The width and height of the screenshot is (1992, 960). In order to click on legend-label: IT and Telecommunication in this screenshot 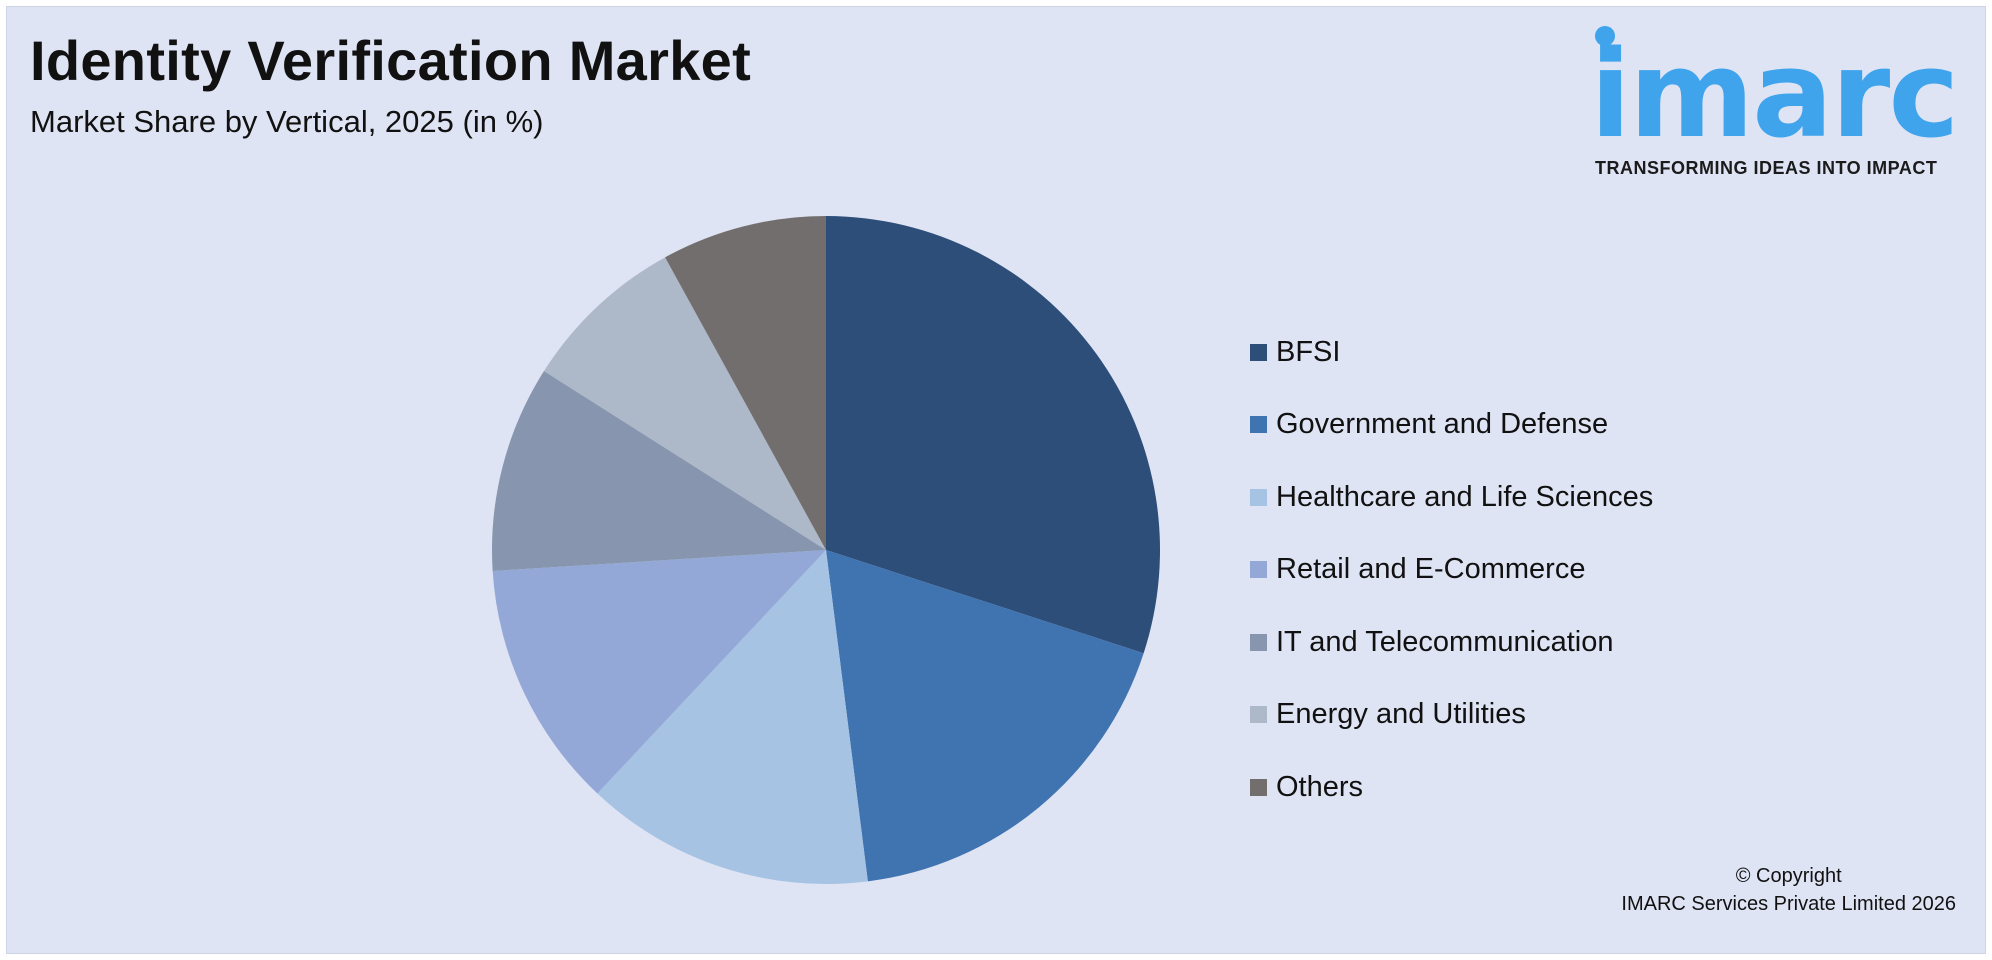, I will do `click(1445, 641)`.